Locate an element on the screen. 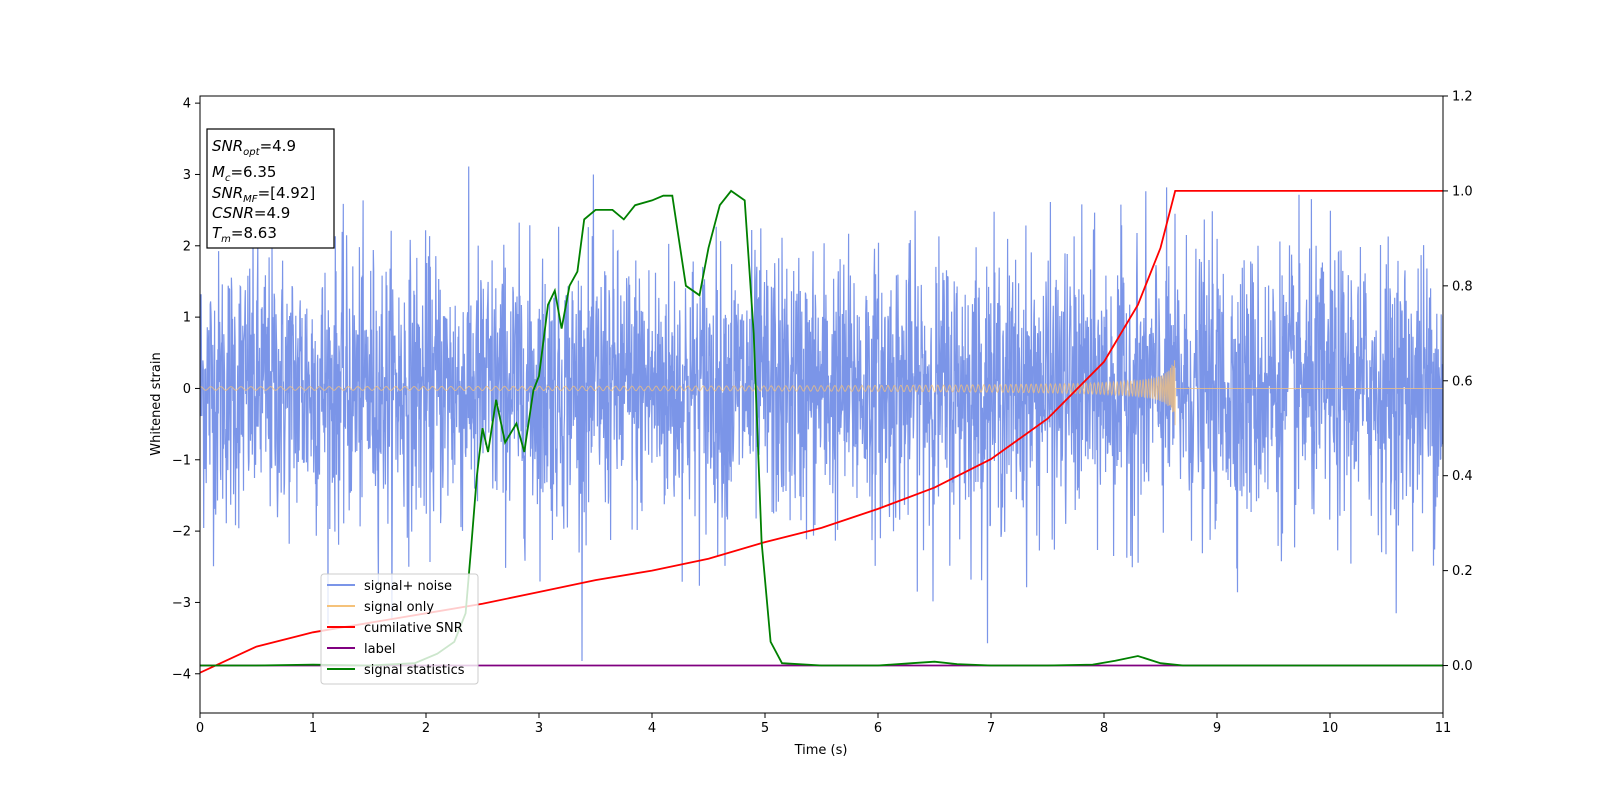 Image resolution: width=1600 pixels, height=800 pixels. x-tick-label: 7 is located at coordinates (991, 728).